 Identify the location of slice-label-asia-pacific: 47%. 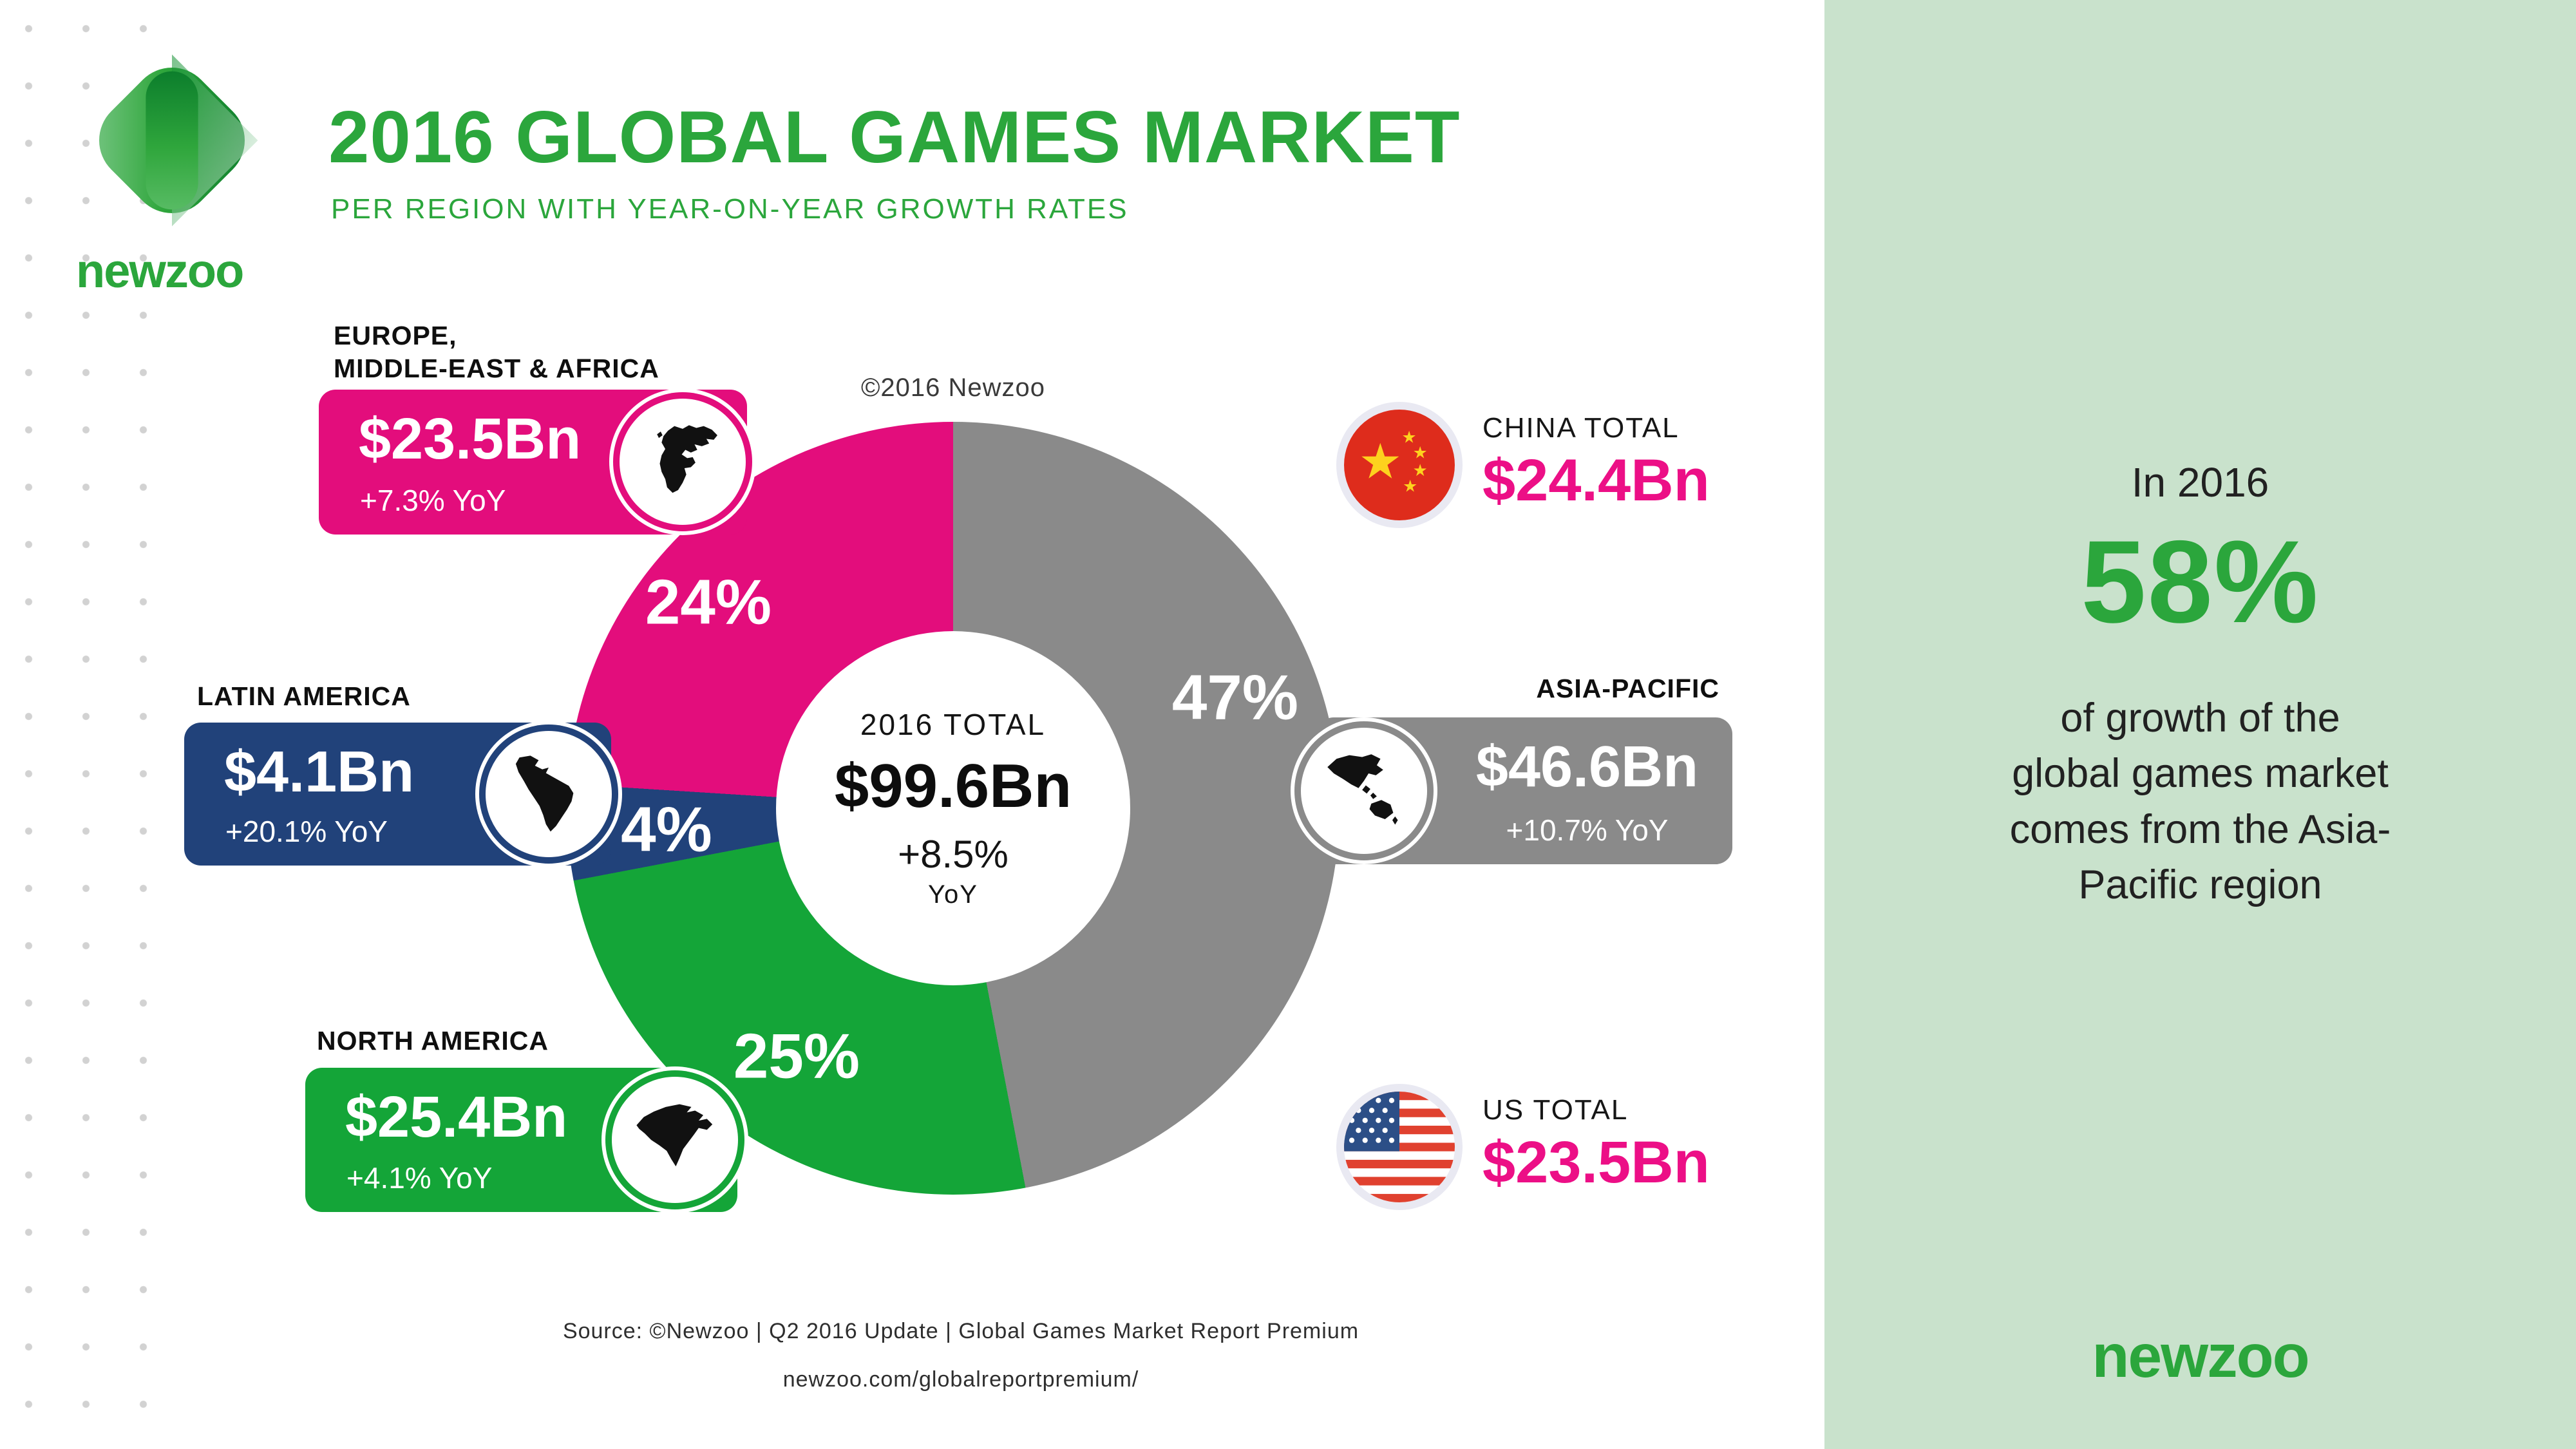
(1235, 697).